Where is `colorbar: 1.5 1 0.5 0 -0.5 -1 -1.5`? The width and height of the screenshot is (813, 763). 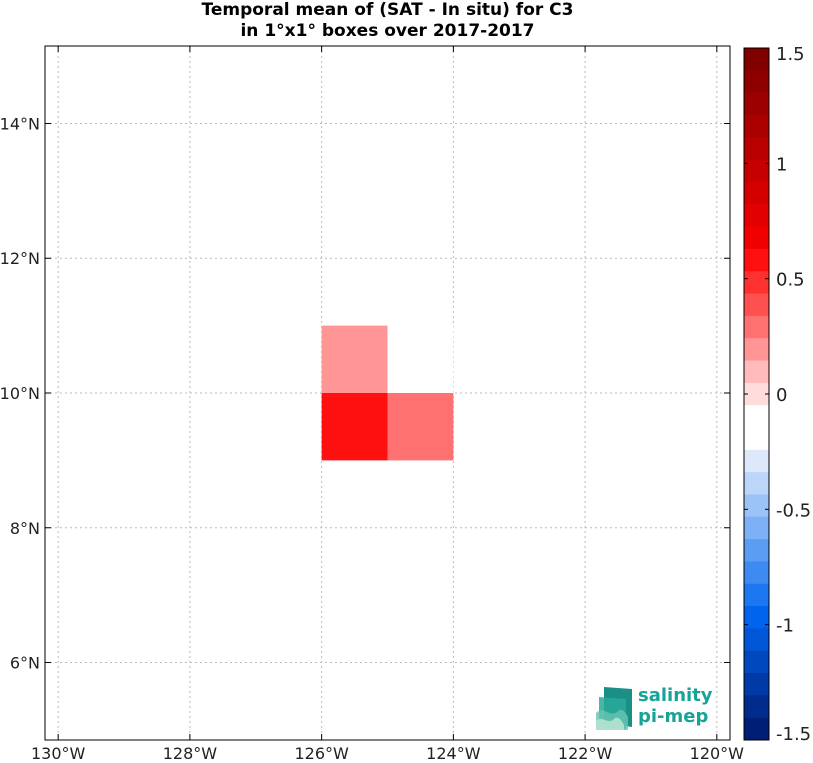
colorbar: 1.5 1 0.5 0 -0.5 -1 -1.5 is located at coordinates (777, 394).